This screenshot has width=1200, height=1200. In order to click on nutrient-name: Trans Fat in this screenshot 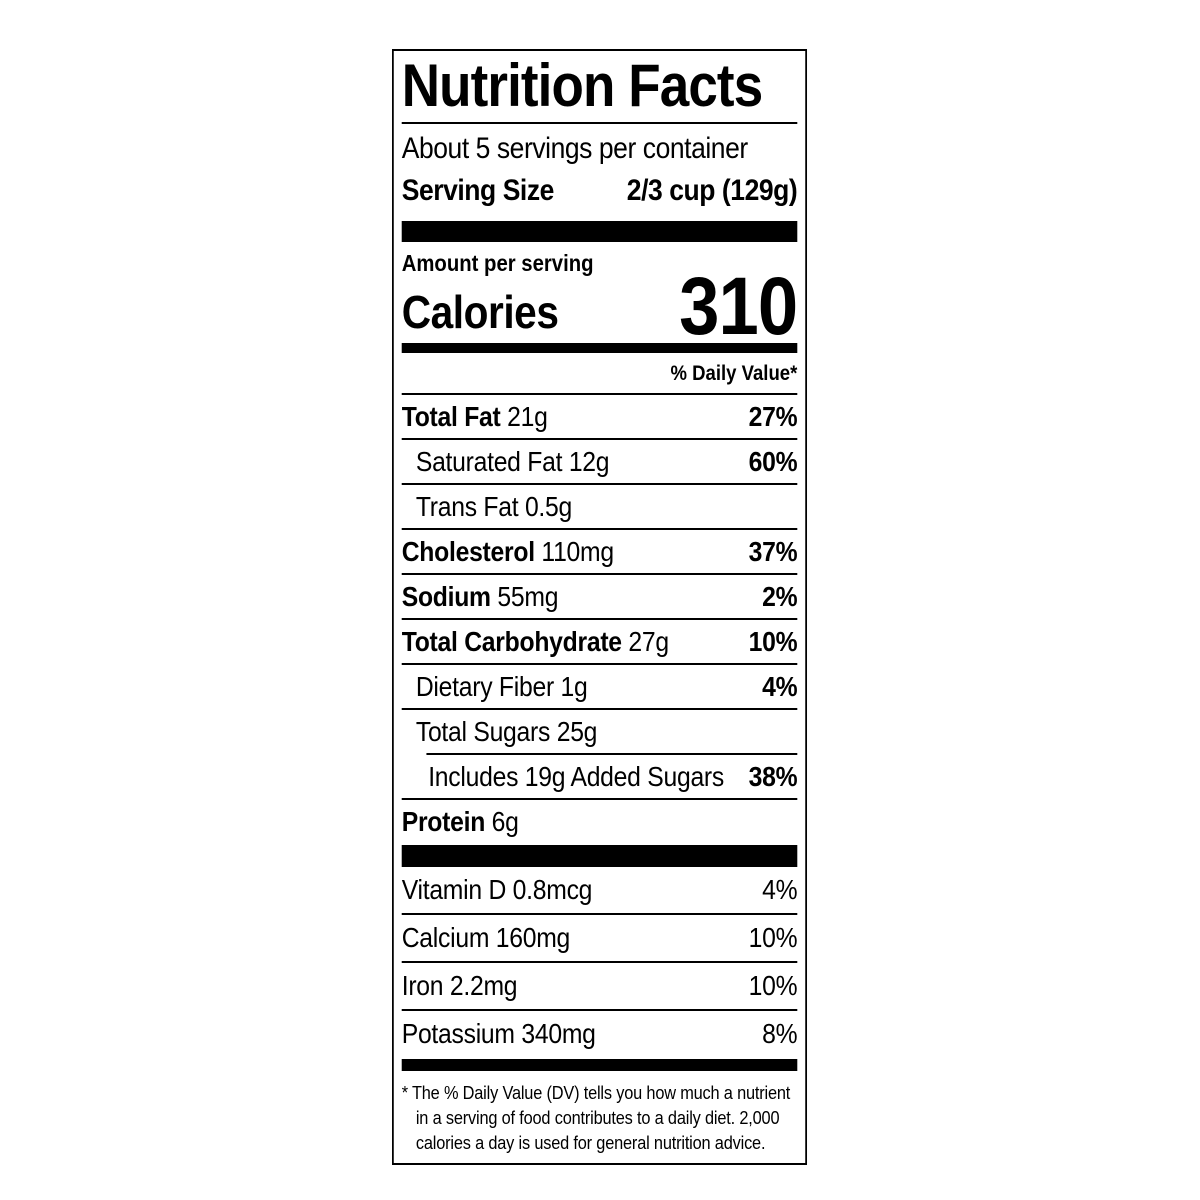, I will do `click(467, 506)`.